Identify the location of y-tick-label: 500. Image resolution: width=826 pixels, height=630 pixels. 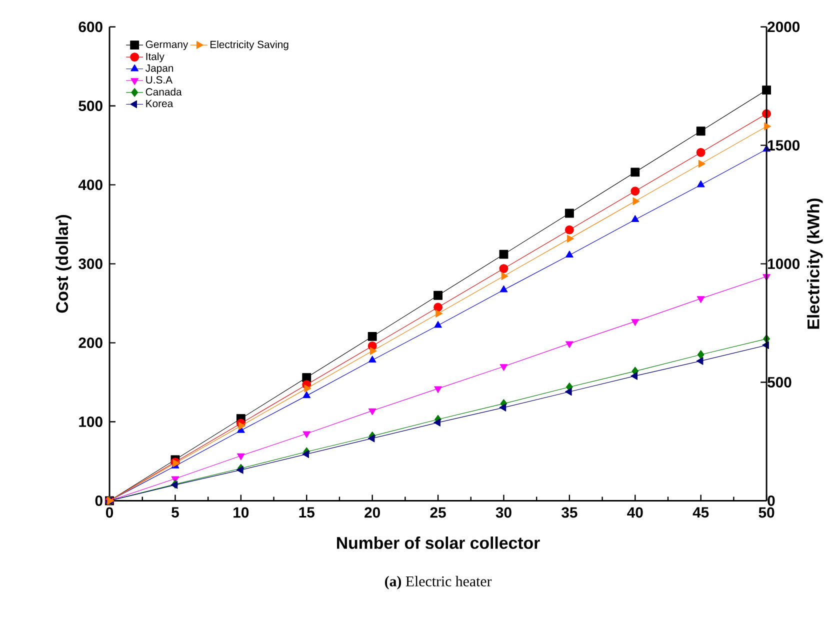
(90, 106).